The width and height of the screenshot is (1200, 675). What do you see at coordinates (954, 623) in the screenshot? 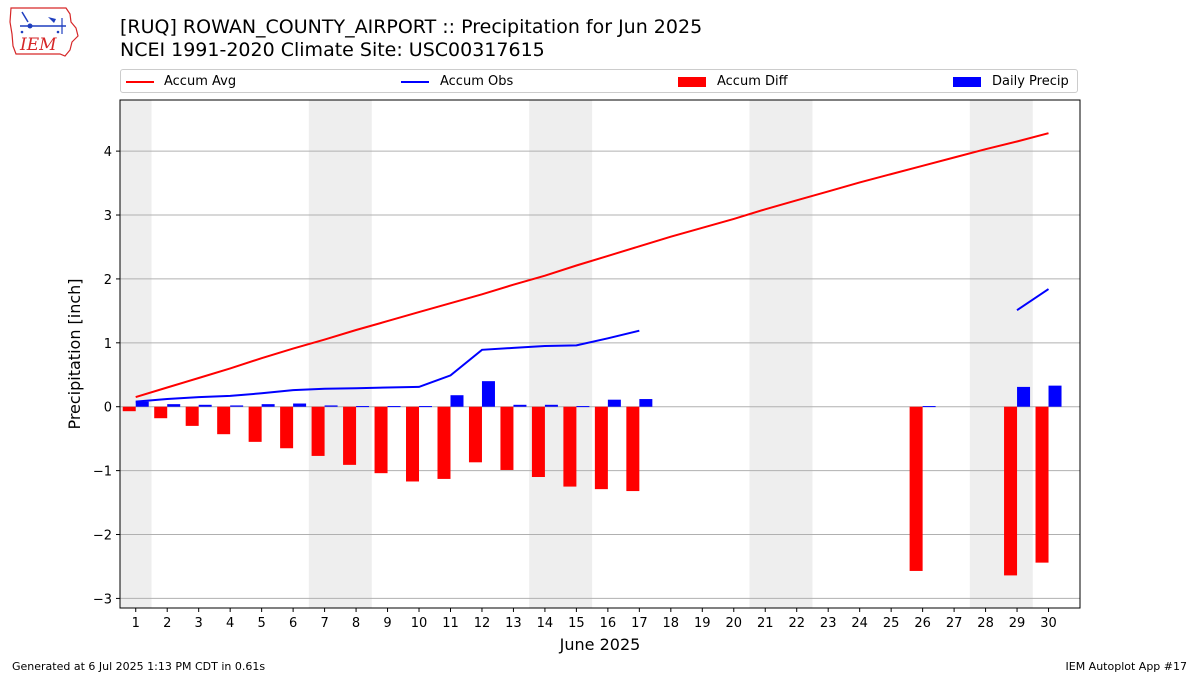
I see `x-tick-label: 27` at bounding box center [954, 623].